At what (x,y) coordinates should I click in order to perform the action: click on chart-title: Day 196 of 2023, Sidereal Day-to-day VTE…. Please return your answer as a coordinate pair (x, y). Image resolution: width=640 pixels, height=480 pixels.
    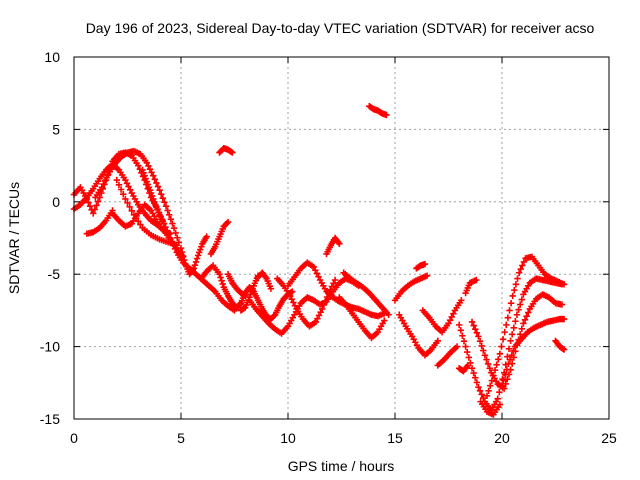
    Looking at the image, I should click on (340, 28).